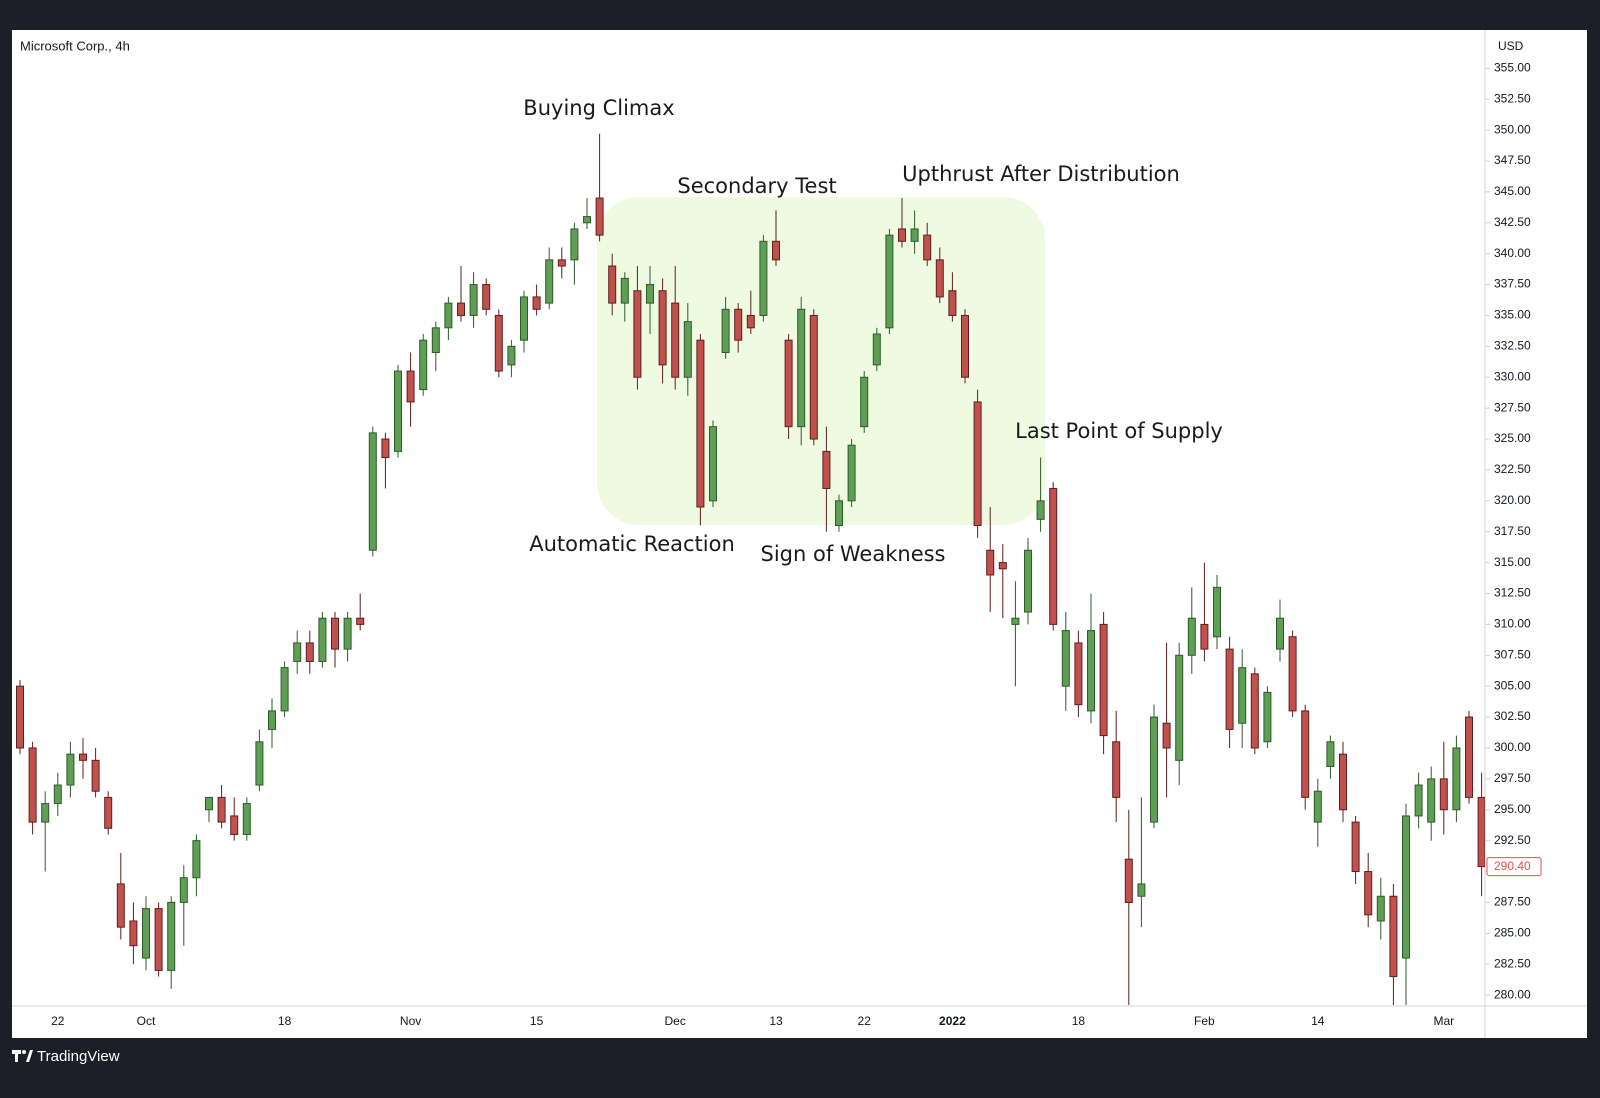 Image resolution: width=1600 pixels, height=1098 pixels. I want to click on y-tick-label: 340.00, so click(1512, 253).